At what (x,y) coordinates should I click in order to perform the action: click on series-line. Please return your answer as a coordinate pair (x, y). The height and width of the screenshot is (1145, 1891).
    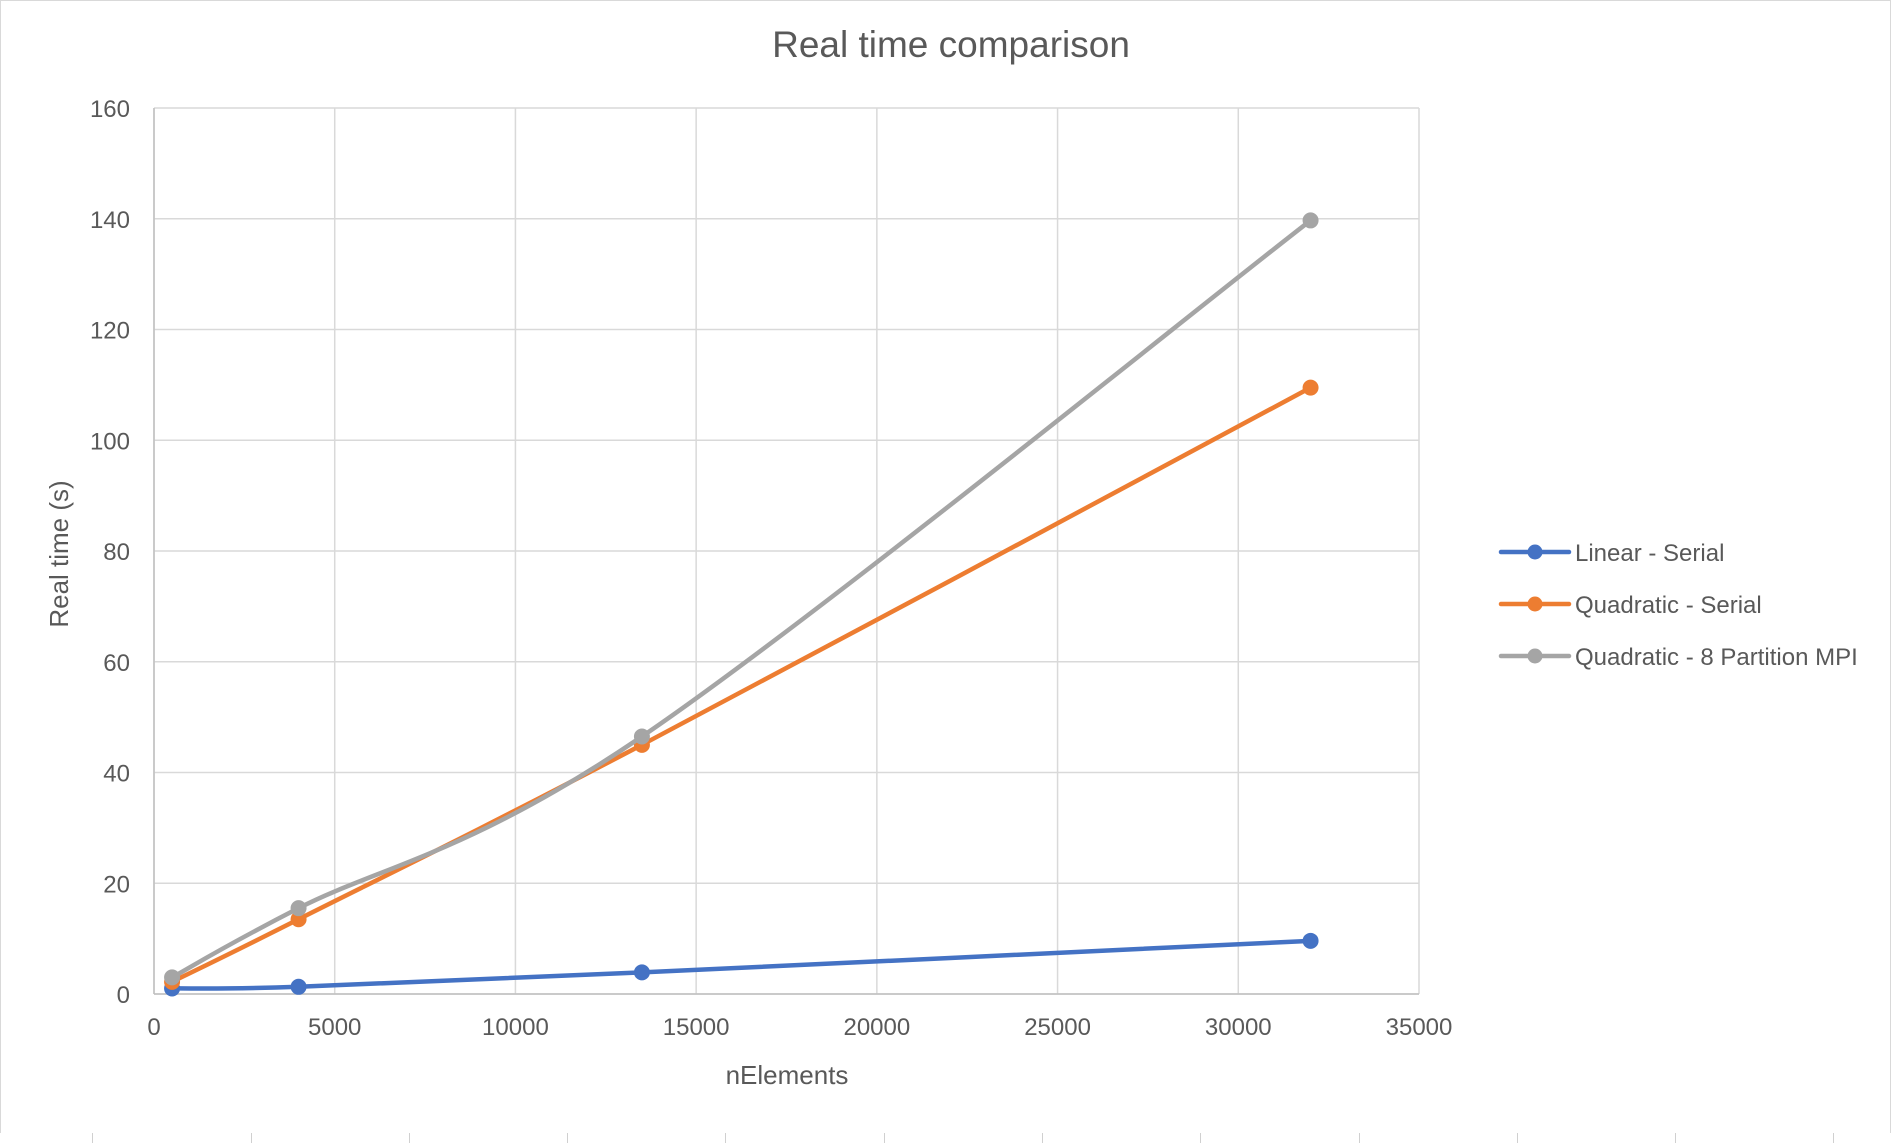
    Looking at the image, I should click on (741, 964).